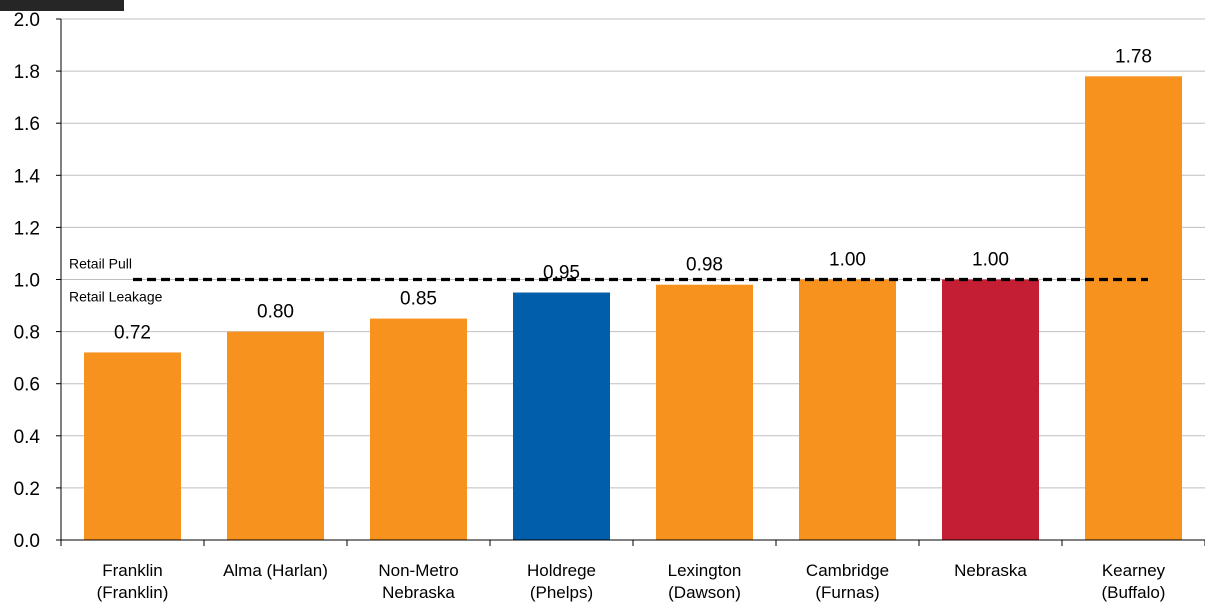 Image resolution: width=1205 pixels, height=607 pixels. I want to click on data-label: 0.85, so click(418, 299).